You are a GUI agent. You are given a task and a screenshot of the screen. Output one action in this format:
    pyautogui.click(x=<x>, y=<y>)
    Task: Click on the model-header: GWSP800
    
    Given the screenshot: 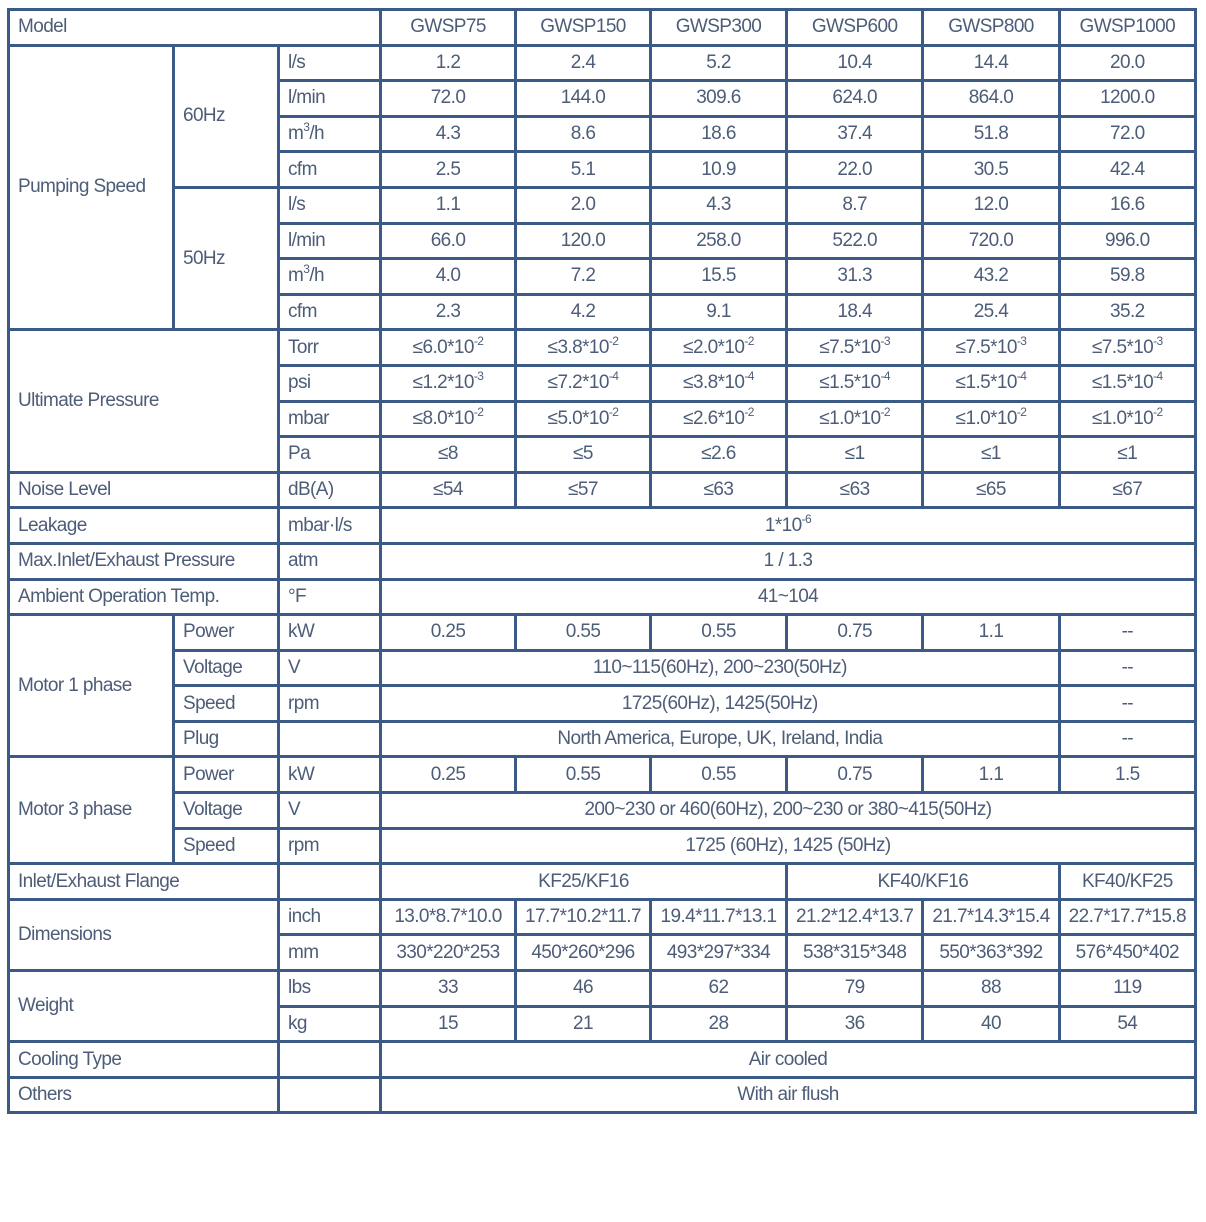 What is the action you would take?
    pyautogui.click(x=991, y=27)
    